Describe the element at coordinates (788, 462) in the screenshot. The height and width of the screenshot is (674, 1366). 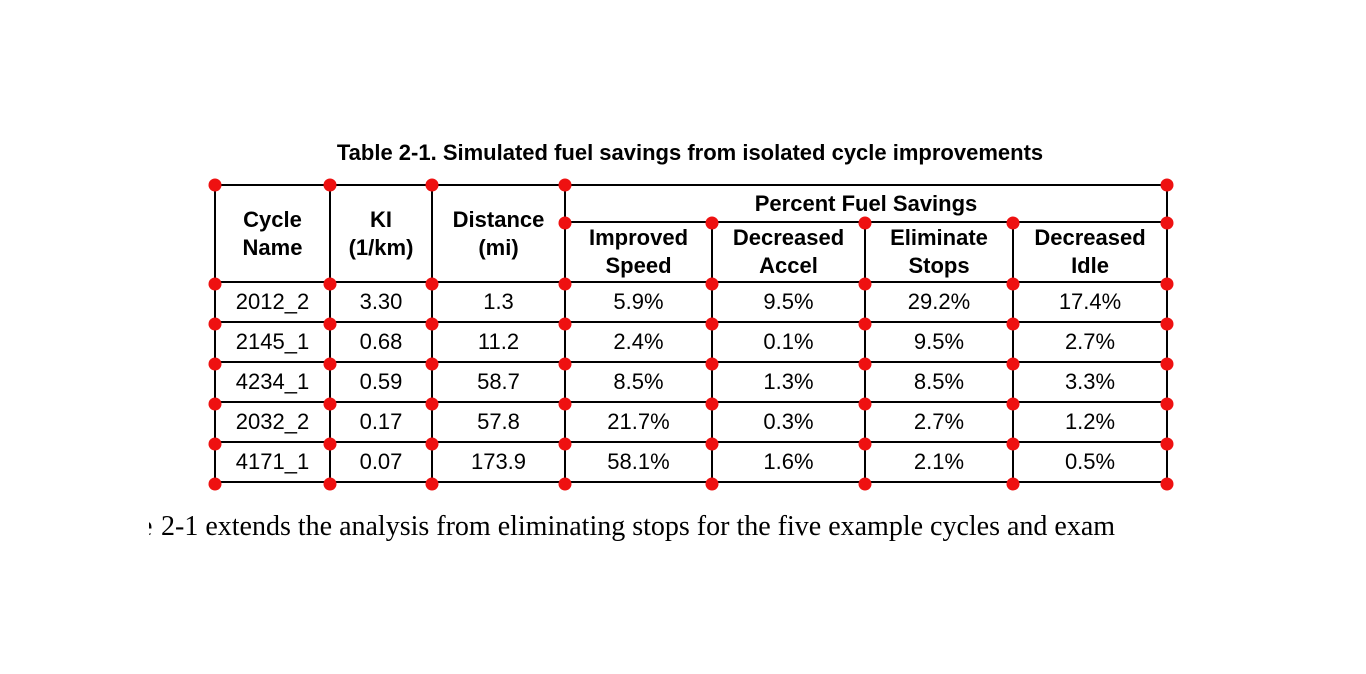
I see `cell-decreased-accel: 1.6%` at that location.